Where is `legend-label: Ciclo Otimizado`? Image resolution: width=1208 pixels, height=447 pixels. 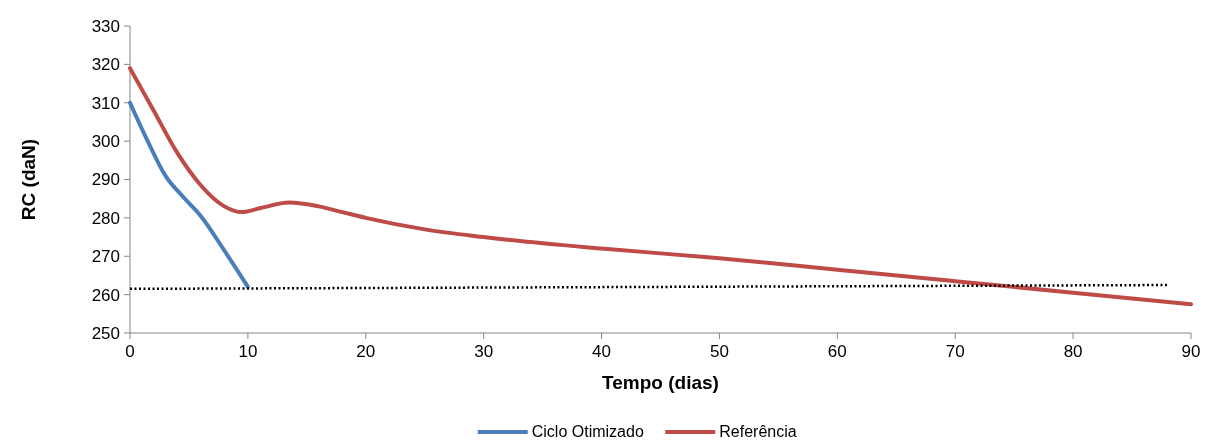 legend-label: Ciclo Otimizado is located at coordinates (587, 431).